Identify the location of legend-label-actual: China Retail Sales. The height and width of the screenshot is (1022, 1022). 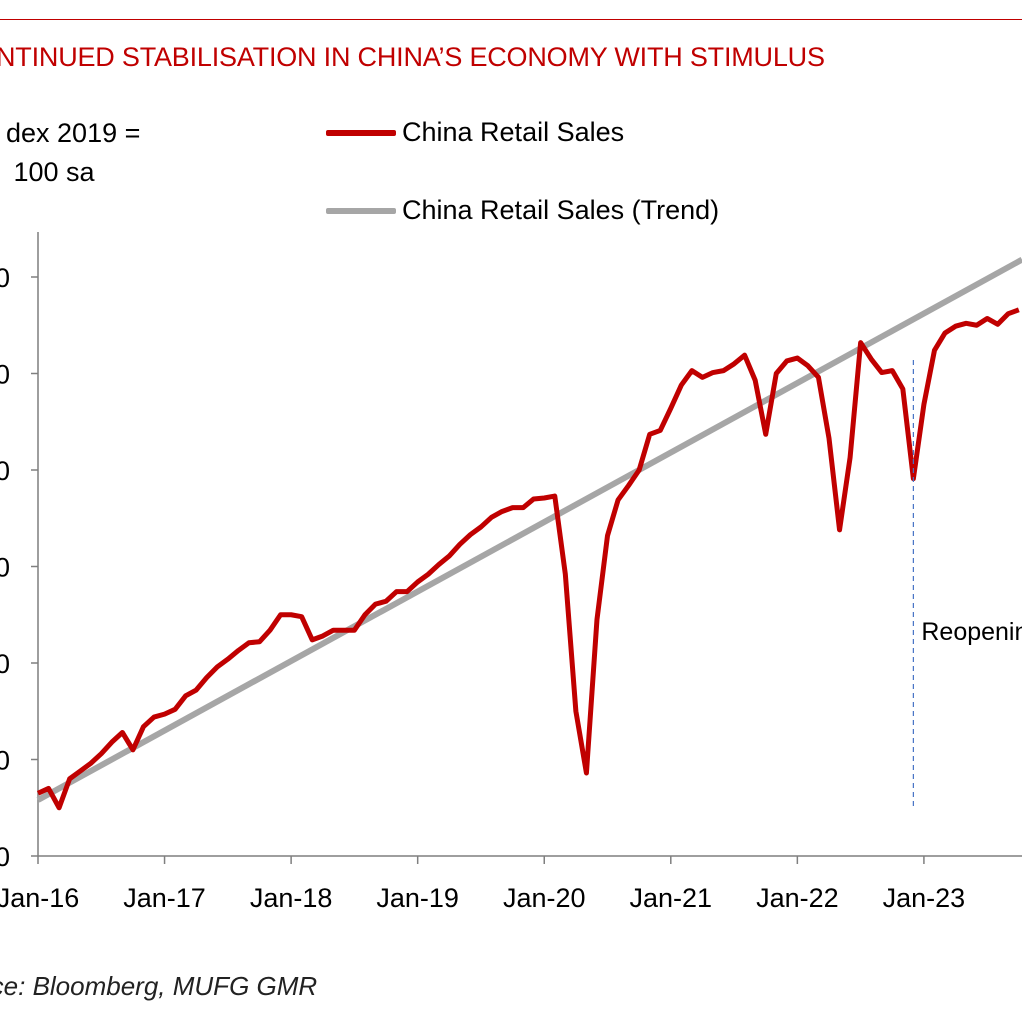
(513, 132).